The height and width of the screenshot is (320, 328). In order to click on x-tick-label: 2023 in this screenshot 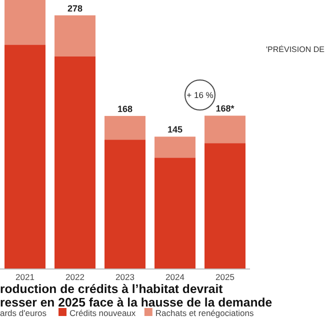, I will do `click(125, 277)`.